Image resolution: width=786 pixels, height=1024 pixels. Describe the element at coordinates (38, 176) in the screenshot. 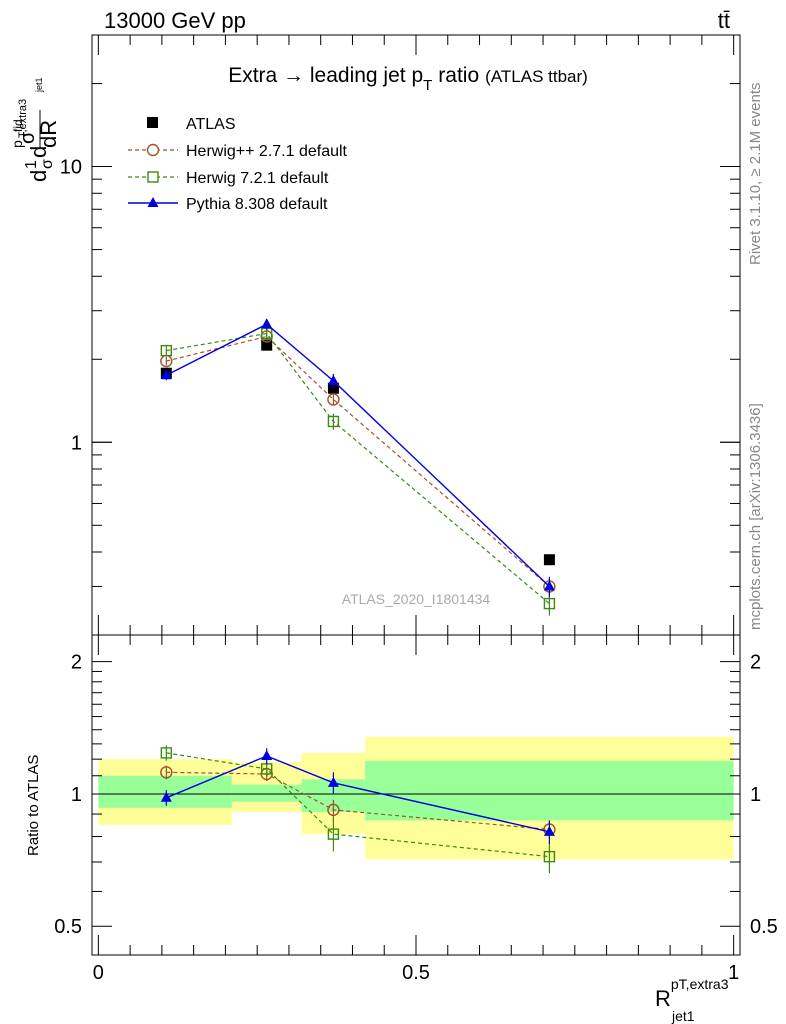

I see `ylabel-d1: d` at that location.